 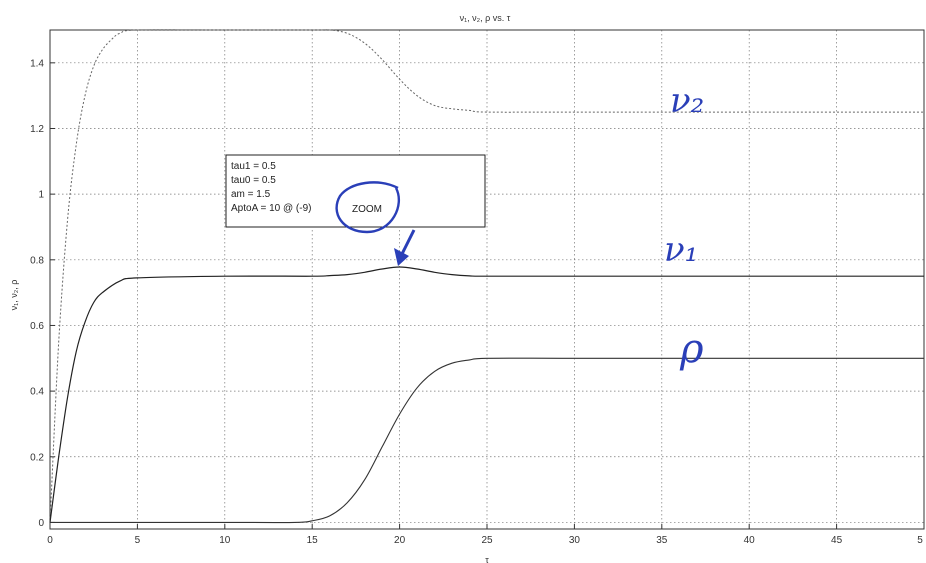 What do you see at coordinates (687, 101) in the screenshot?
I see `hand-label-v2: ν₂` at bounding box center [687, 101].